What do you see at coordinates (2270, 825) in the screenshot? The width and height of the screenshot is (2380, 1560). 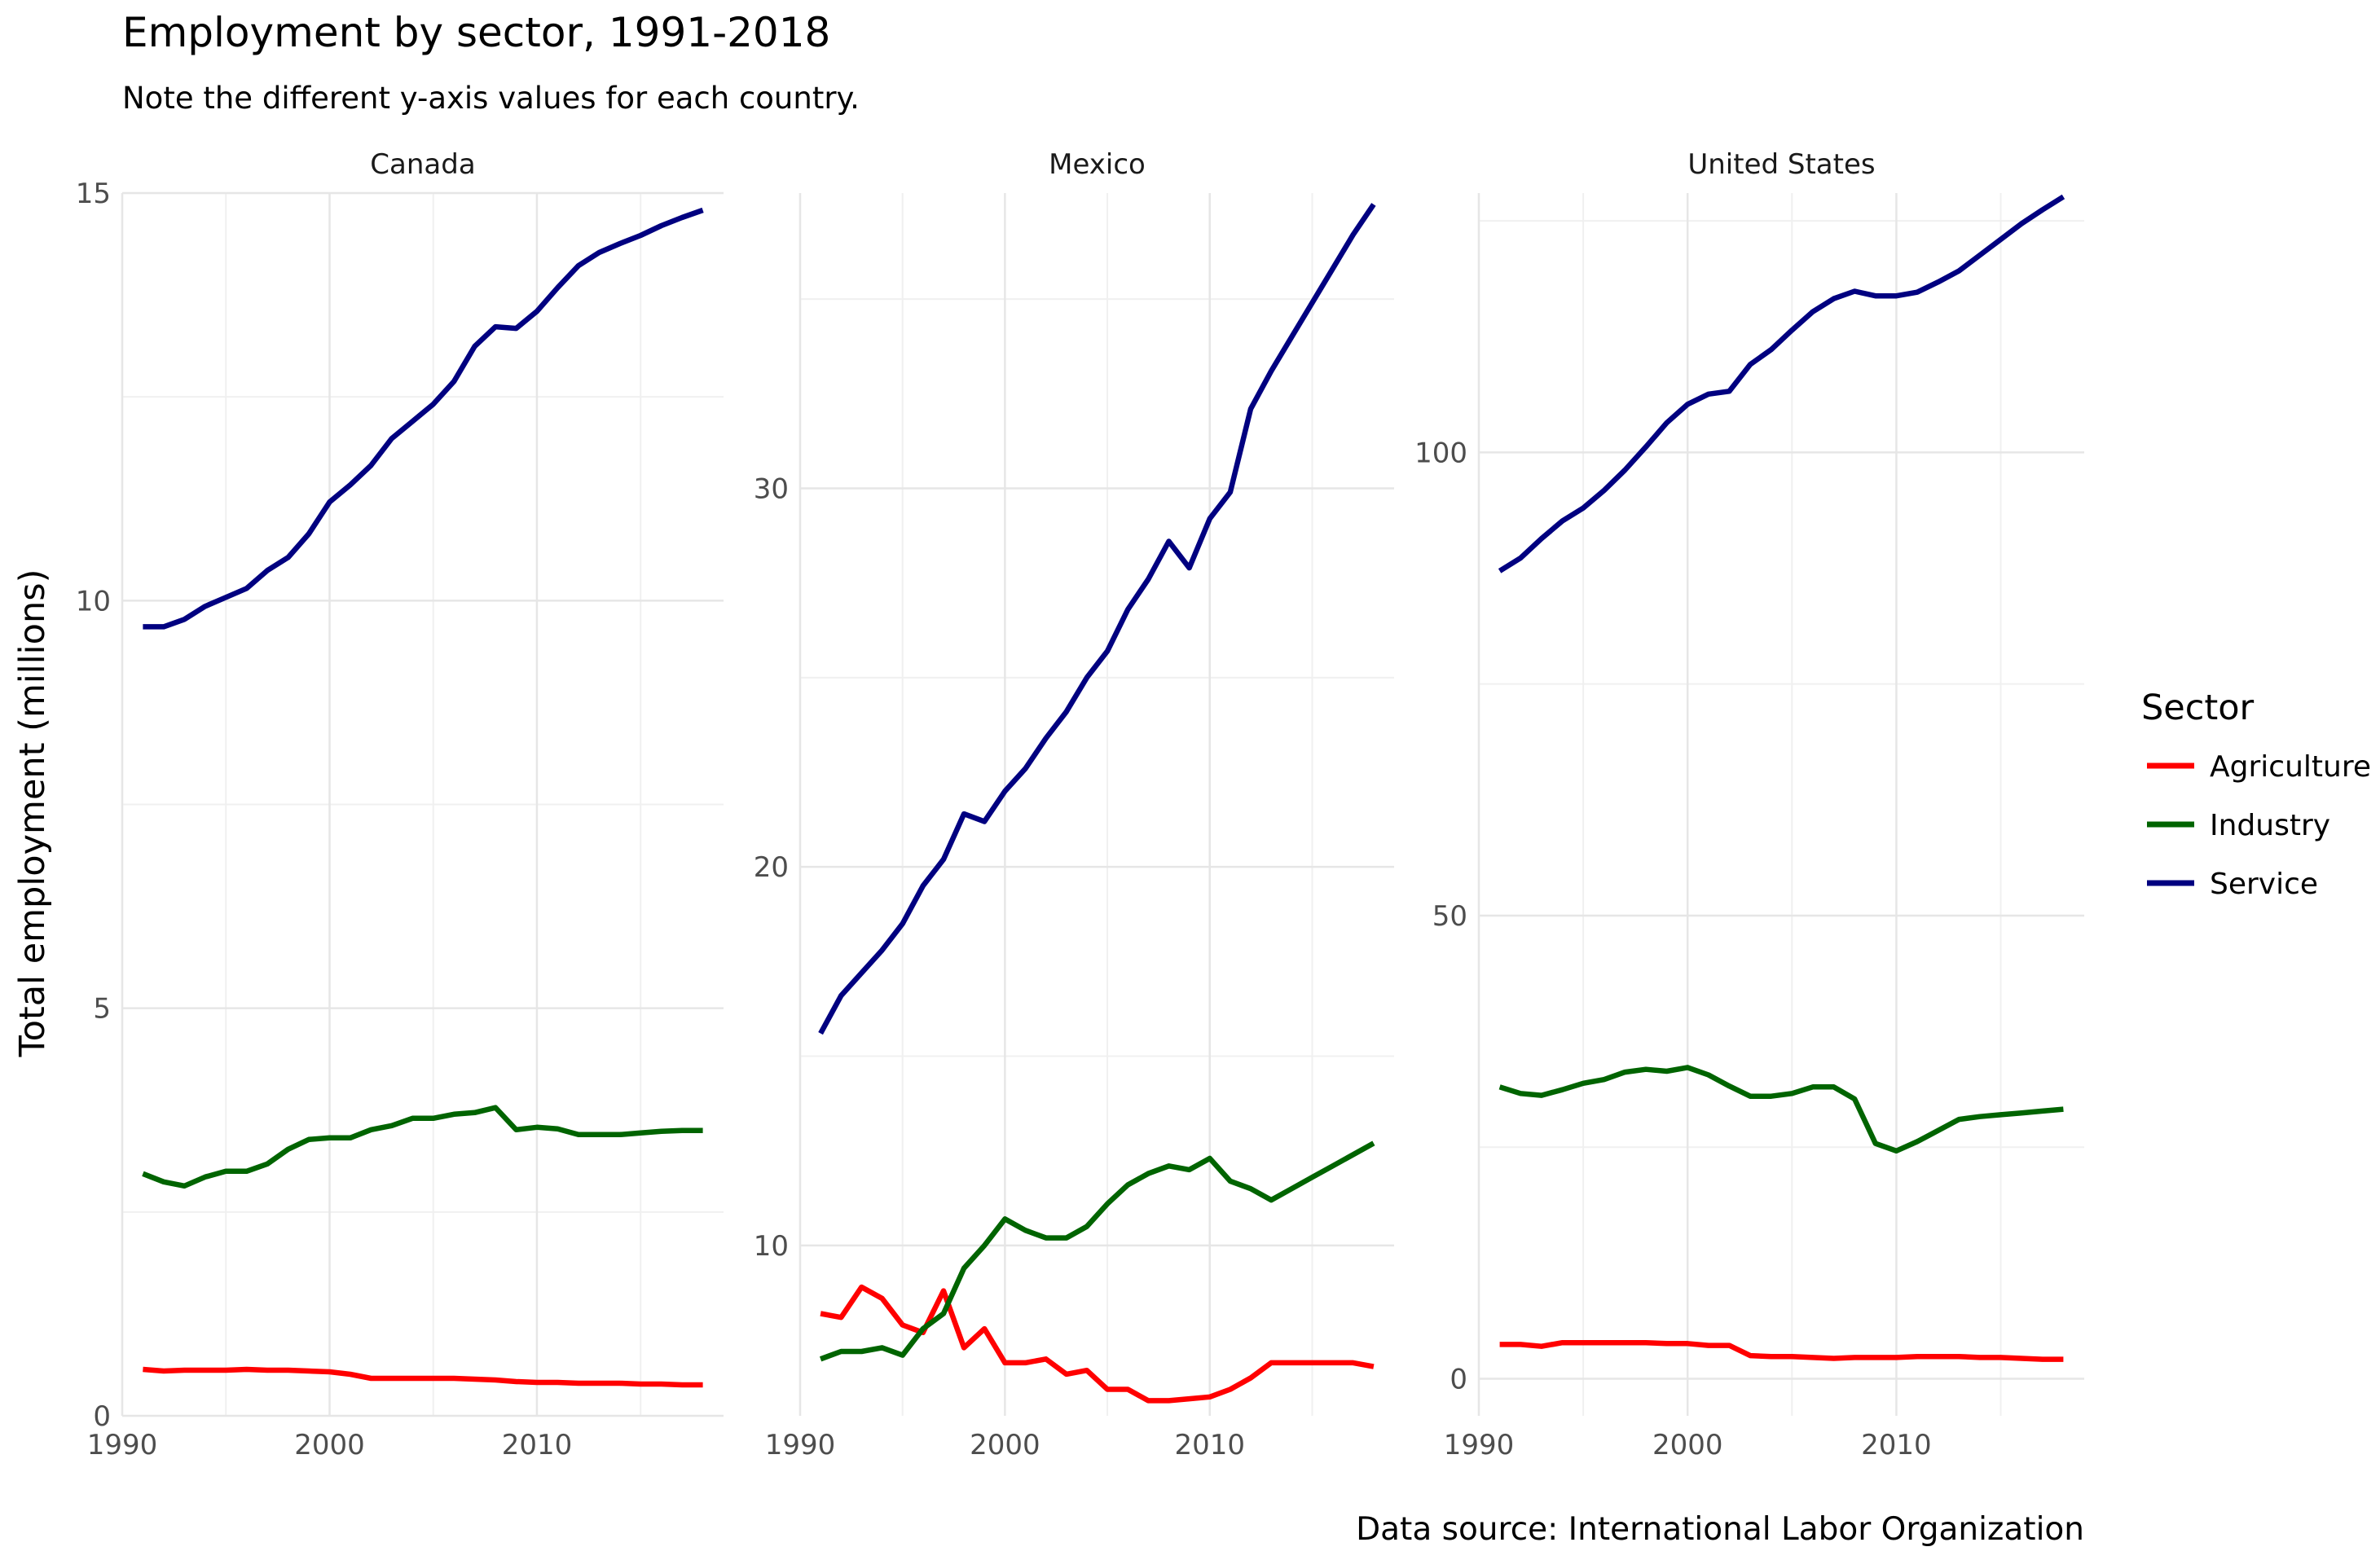 I see `legend-label-industry: Industry` at bounding box center [2270, 825].